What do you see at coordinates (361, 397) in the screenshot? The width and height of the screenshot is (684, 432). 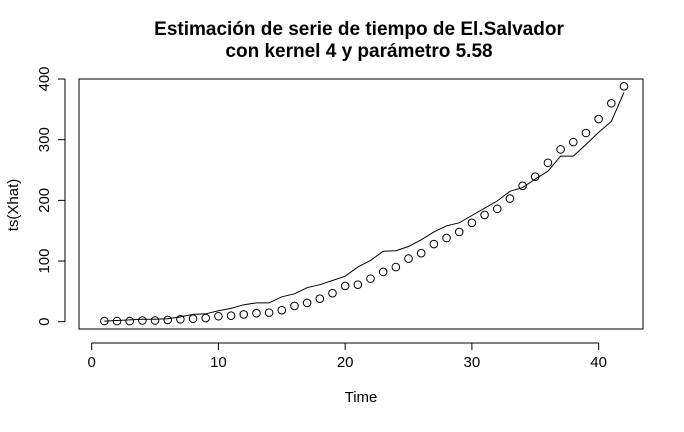 I see `x-axis-label: Time` at bounding box center [361, 397].